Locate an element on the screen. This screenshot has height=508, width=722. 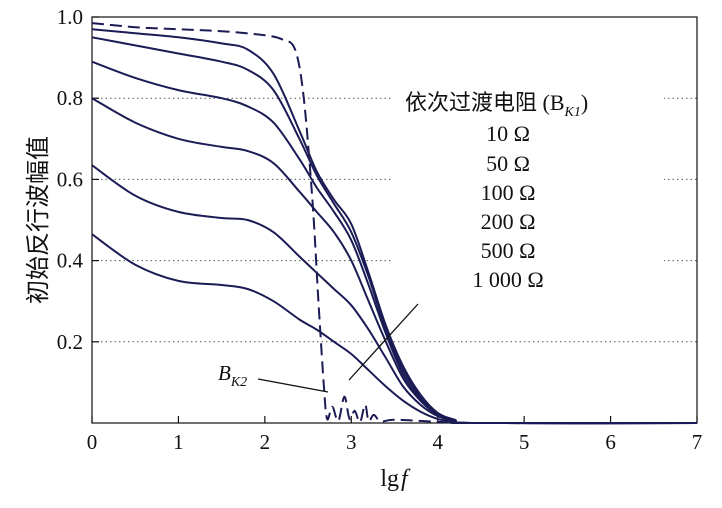
annotation-bk2: BK2 is located at coordinates (273, 377).